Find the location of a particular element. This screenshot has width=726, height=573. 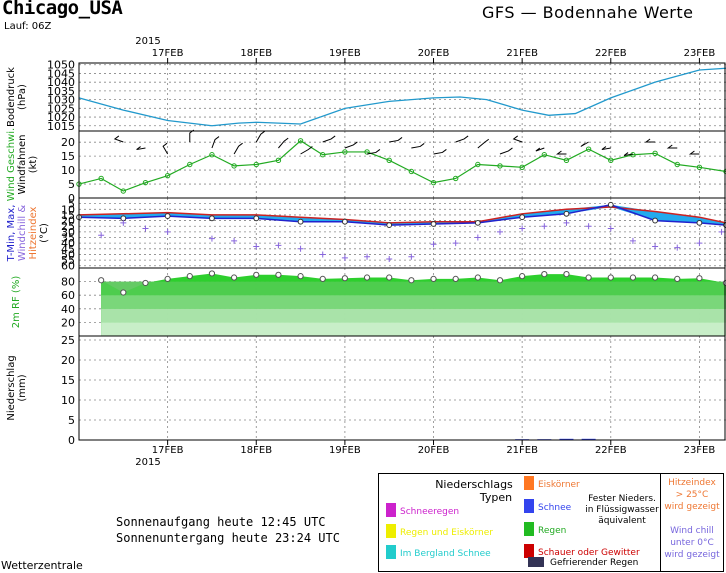

date-label-top: 17FEB is located at coordinates (168, 53).